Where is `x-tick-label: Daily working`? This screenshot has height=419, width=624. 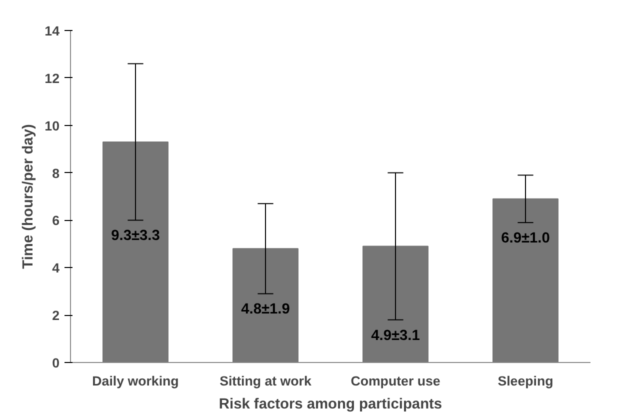
x-tick-label: Daily working is located at coordinates (135, 381).